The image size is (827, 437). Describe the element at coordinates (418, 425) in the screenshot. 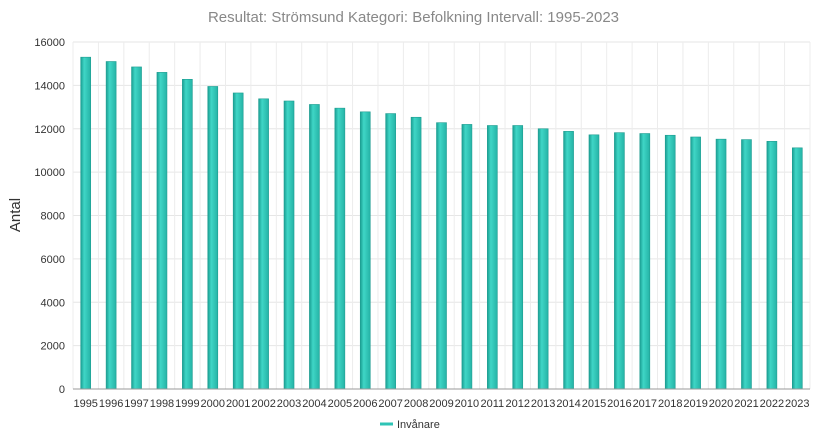

I see `legend-label: Invånare` at that location.